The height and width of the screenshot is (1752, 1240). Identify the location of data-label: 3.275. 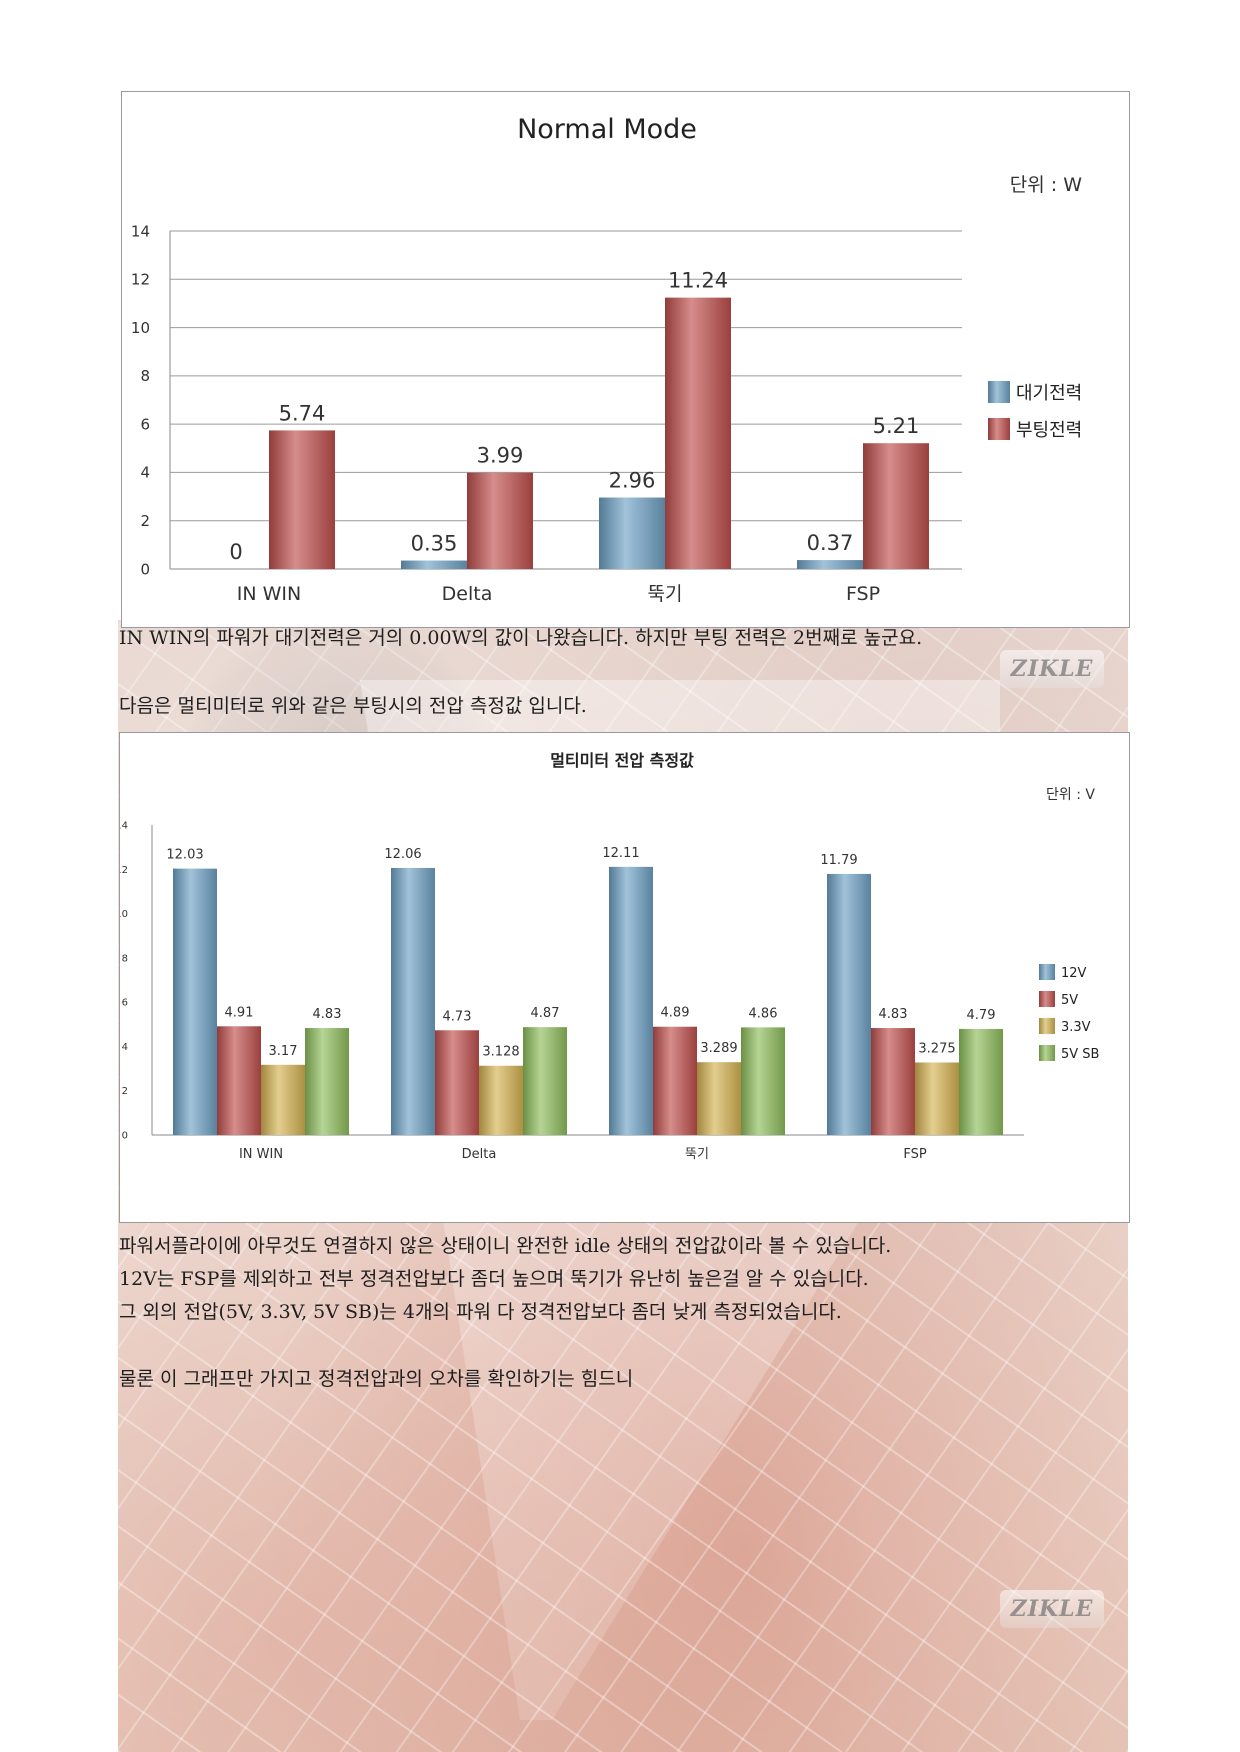
(936, 1048).